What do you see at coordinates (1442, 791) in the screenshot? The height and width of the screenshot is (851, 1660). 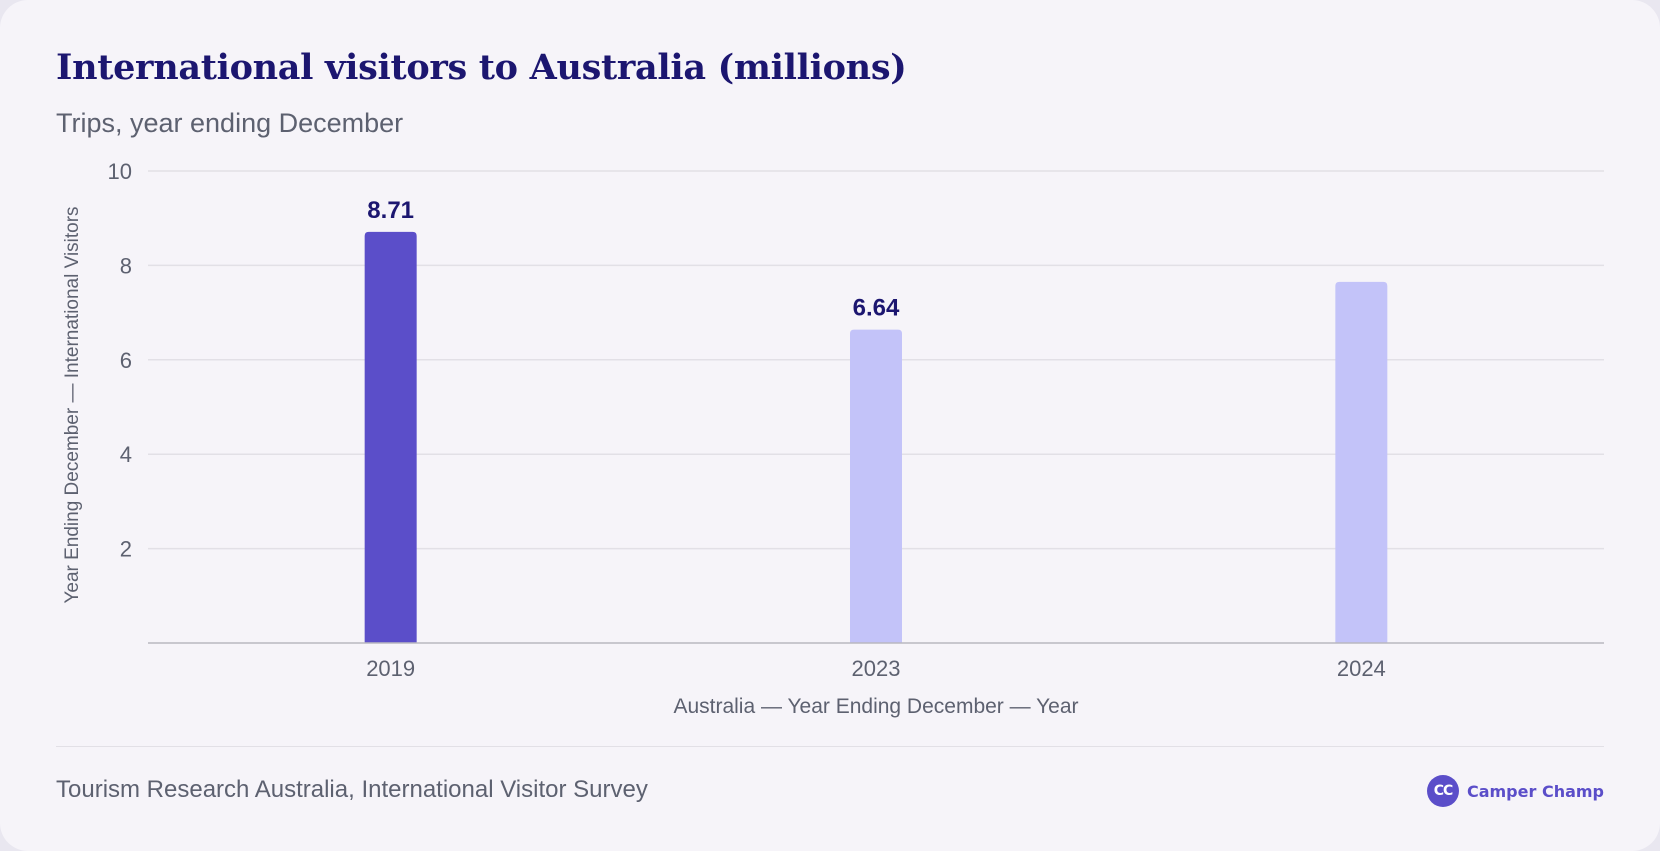 I see `camper-champ-logo-icon: CC` at bounding box center [1442, 791].